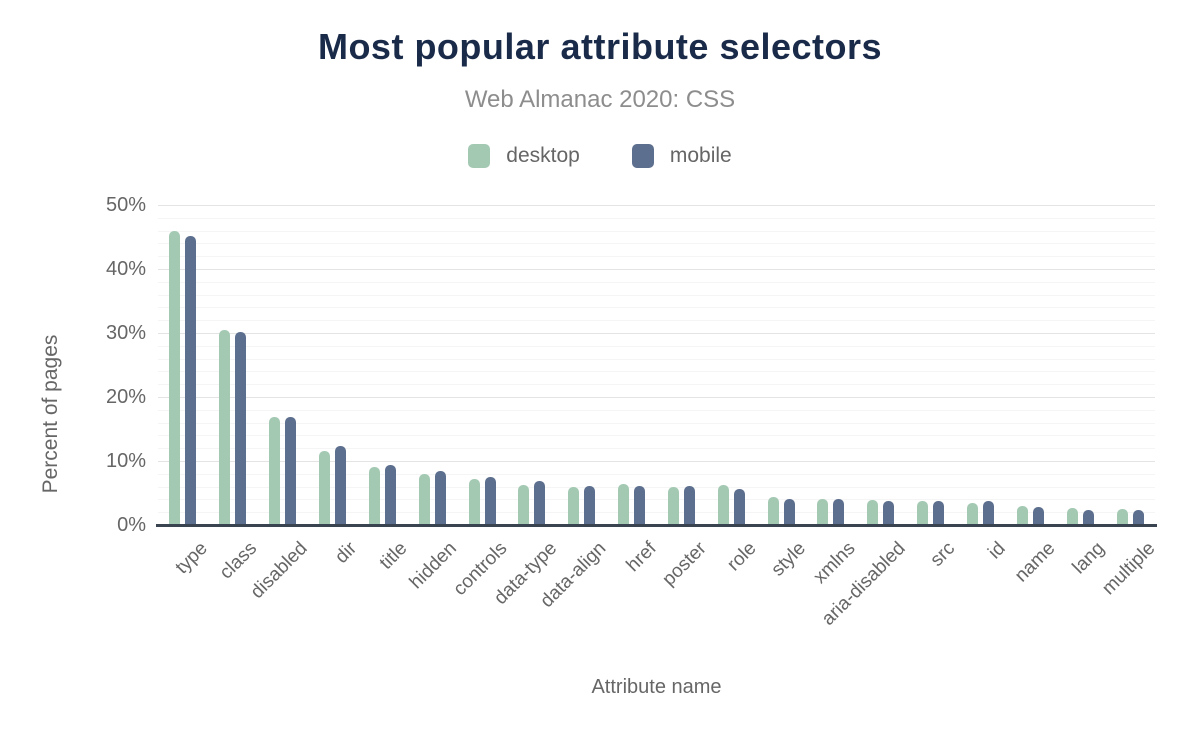  What do you see at coordinates (424, 499) in the screenshot?
I see `bar-desktop-hidden` at bounding box center [424, 499].